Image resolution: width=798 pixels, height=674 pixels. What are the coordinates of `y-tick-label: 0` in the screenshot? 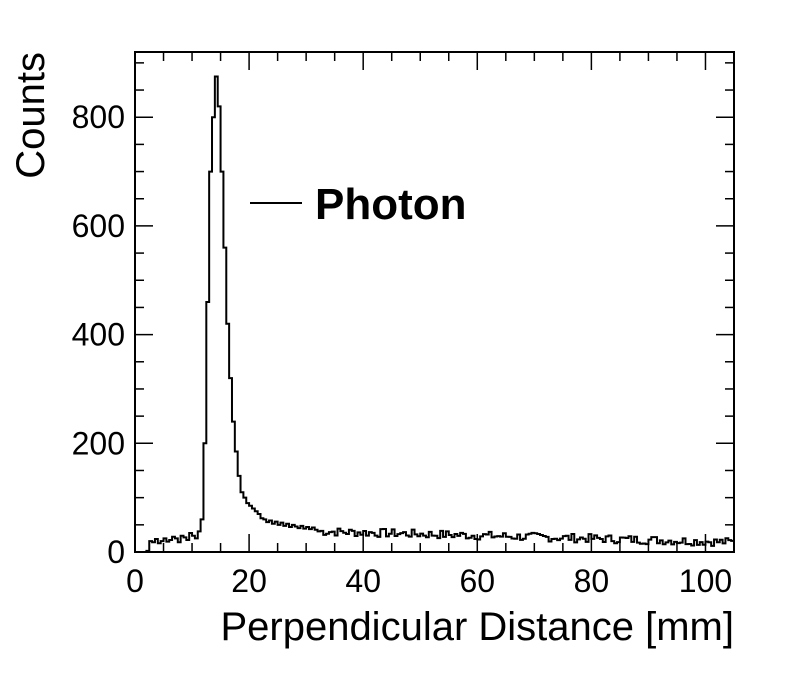 It's located at (116, 552).